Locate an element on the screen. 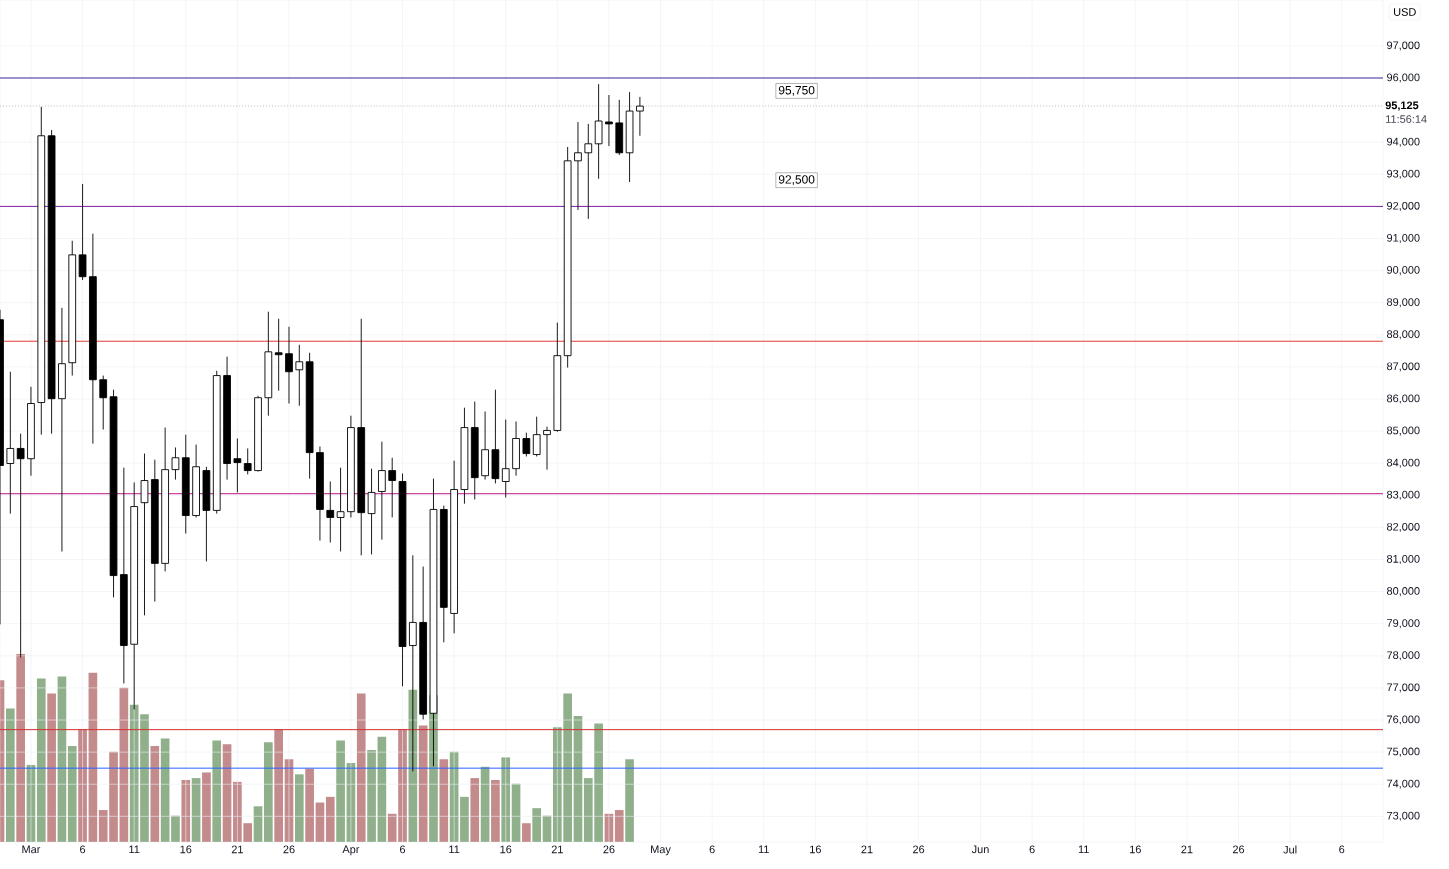 This screenshot has height=869, width=1449. x-tick-label: Mar is located at coordinates (31, 849).